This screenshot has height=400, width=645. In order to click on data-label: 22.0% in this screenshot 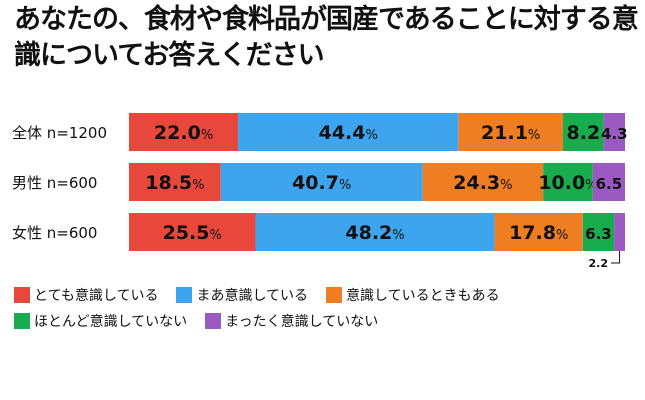, I will do `click(183, 133)`.